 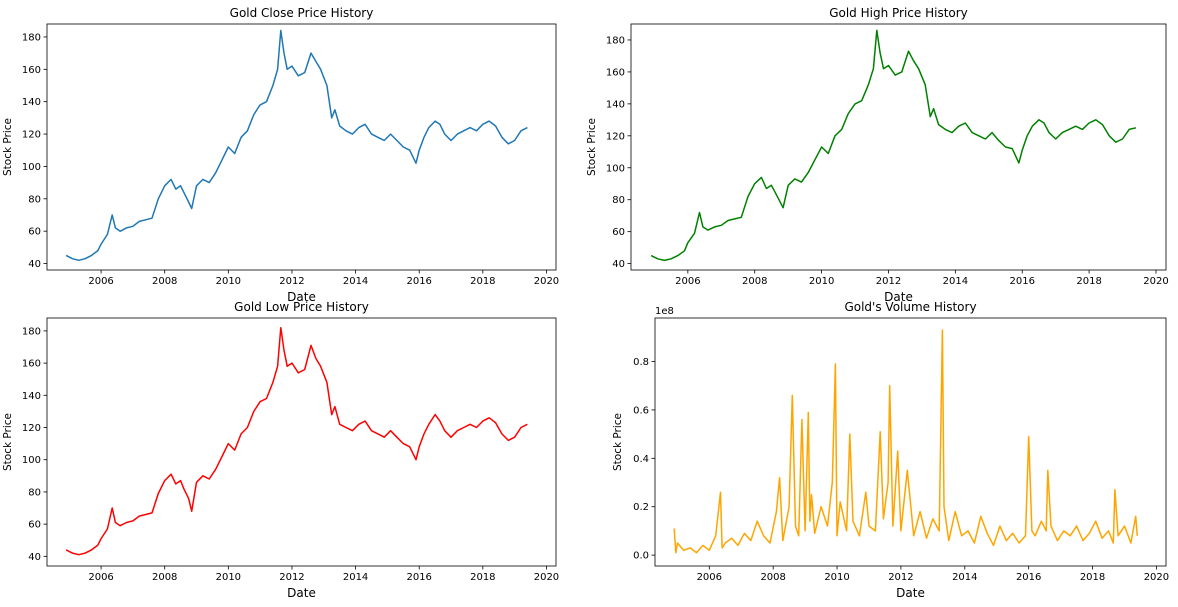 What do you see at coordinates (302, 13) in the screenshot?
I see `chart-title: Gold Close Price History` at bounding box center [302, 13].